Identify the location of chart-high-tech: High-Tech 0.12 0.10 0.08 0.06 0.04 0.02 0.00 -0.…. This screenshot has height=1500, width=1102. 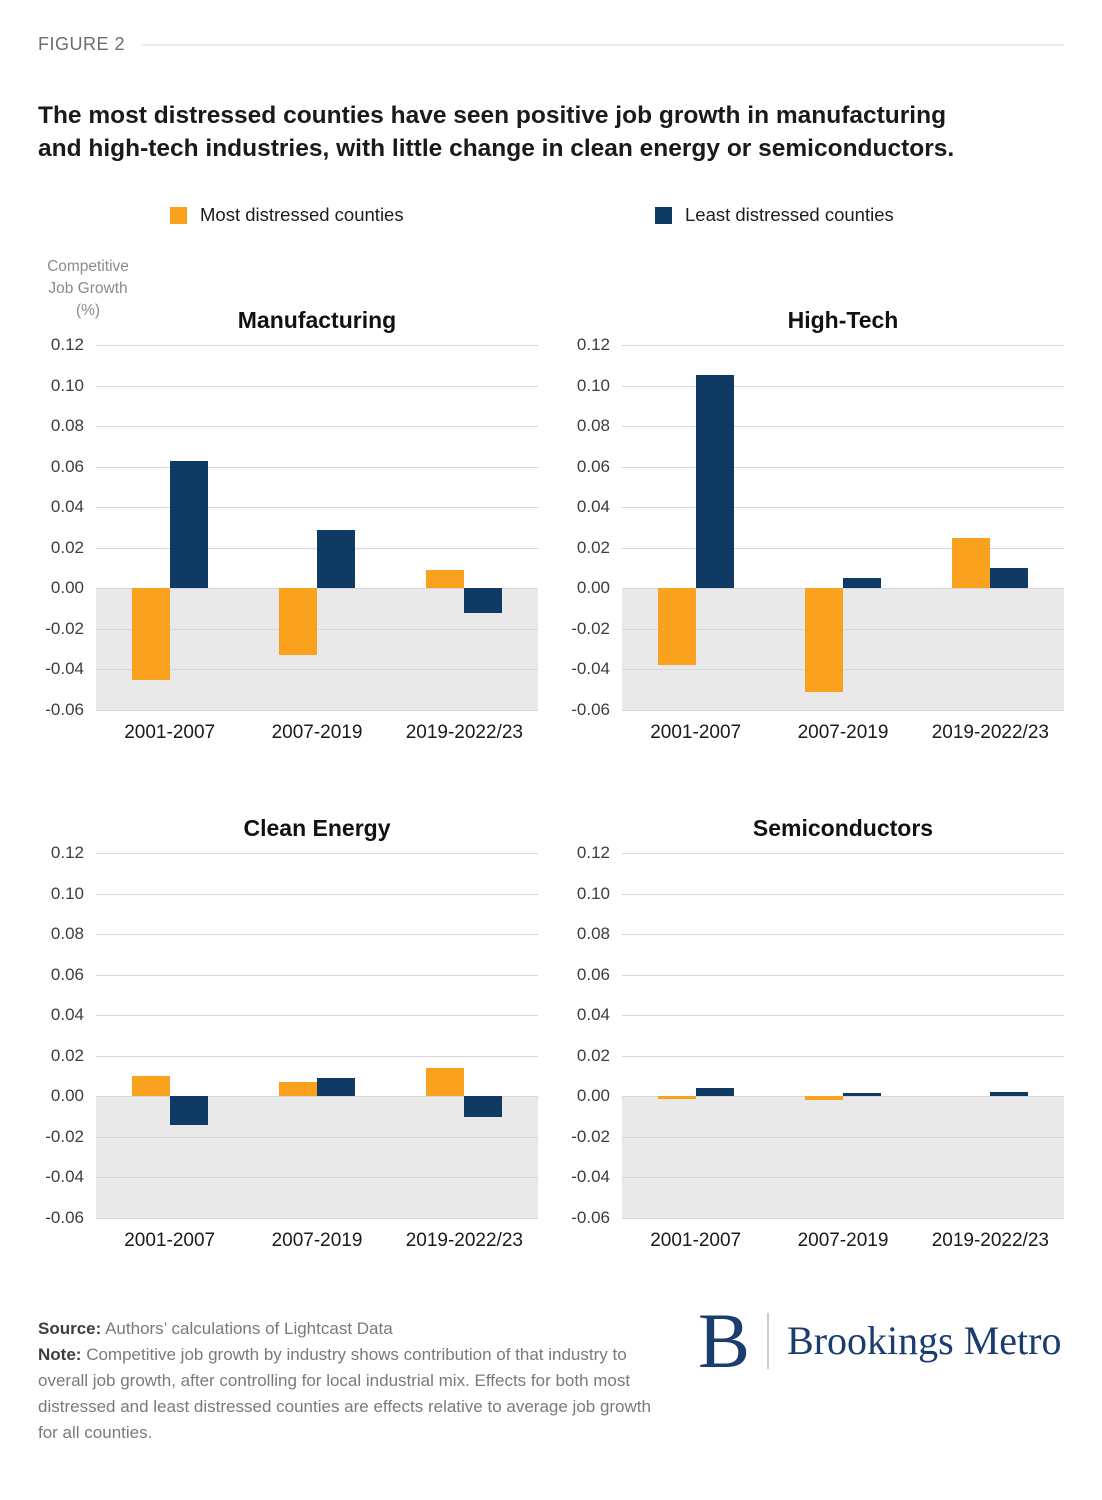
(814, 520).